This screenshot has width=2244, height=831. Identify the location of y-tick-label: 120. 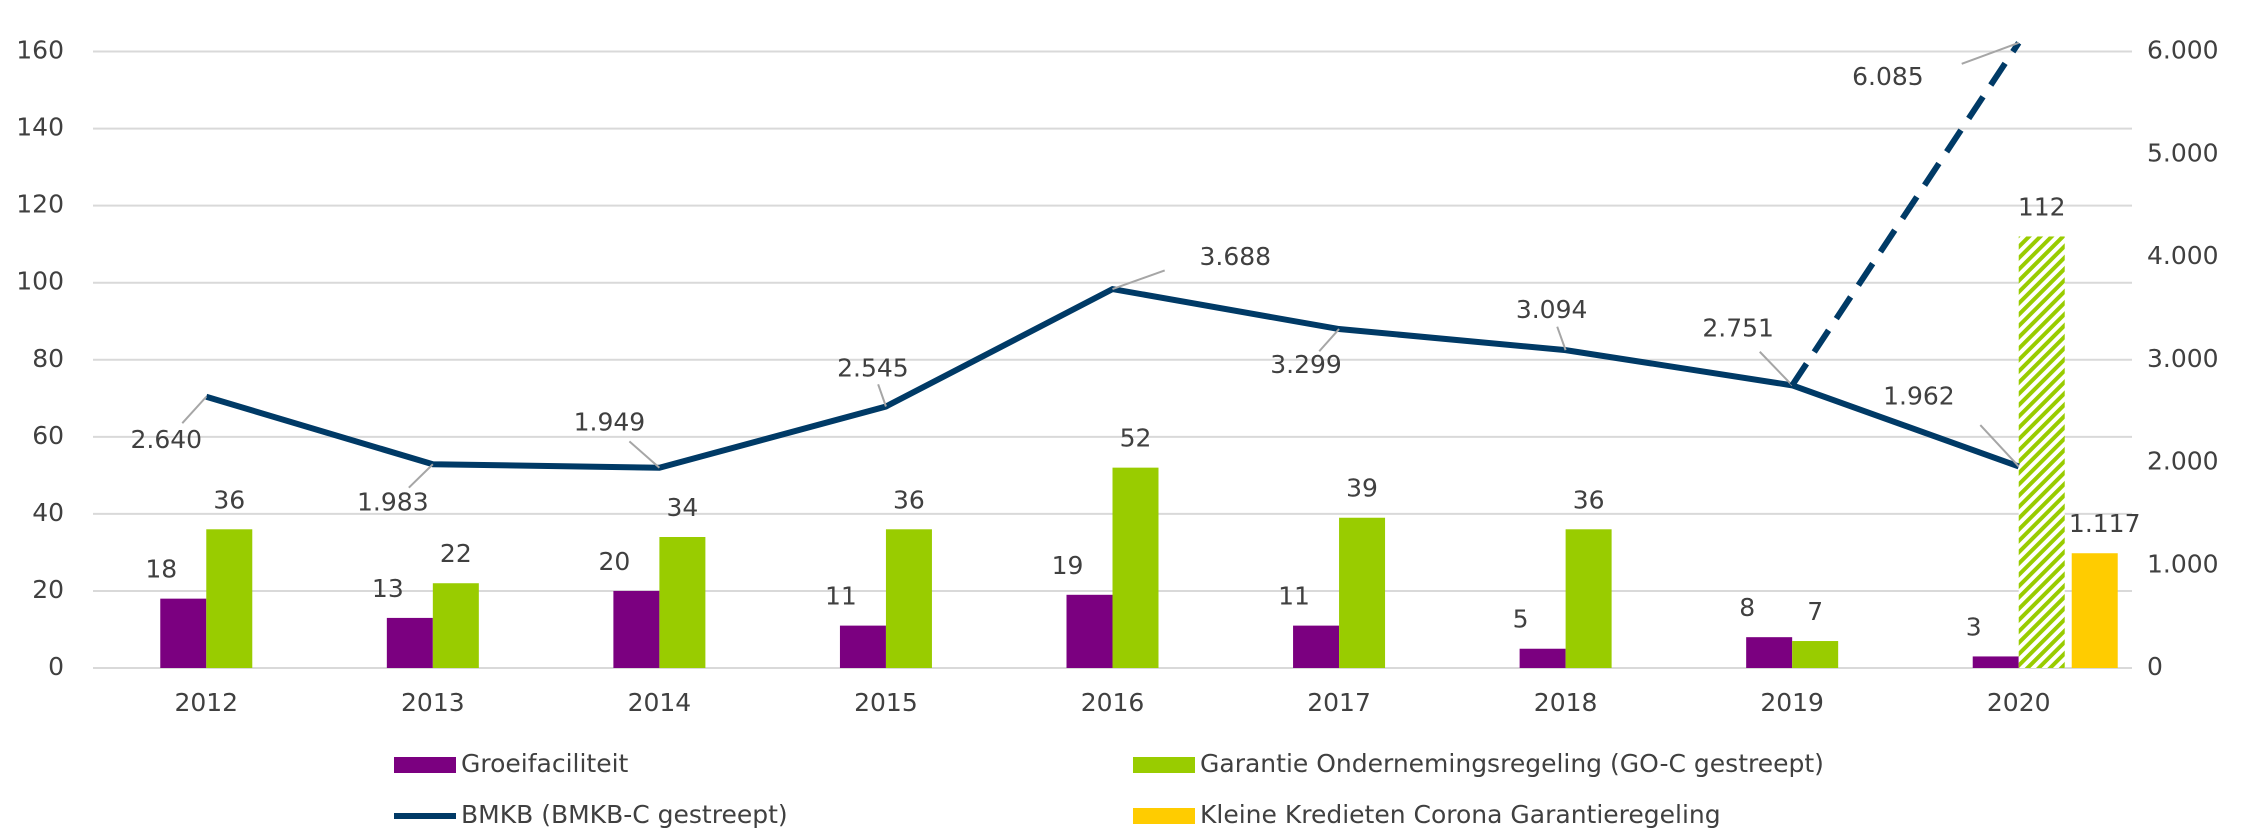
(40, 204).